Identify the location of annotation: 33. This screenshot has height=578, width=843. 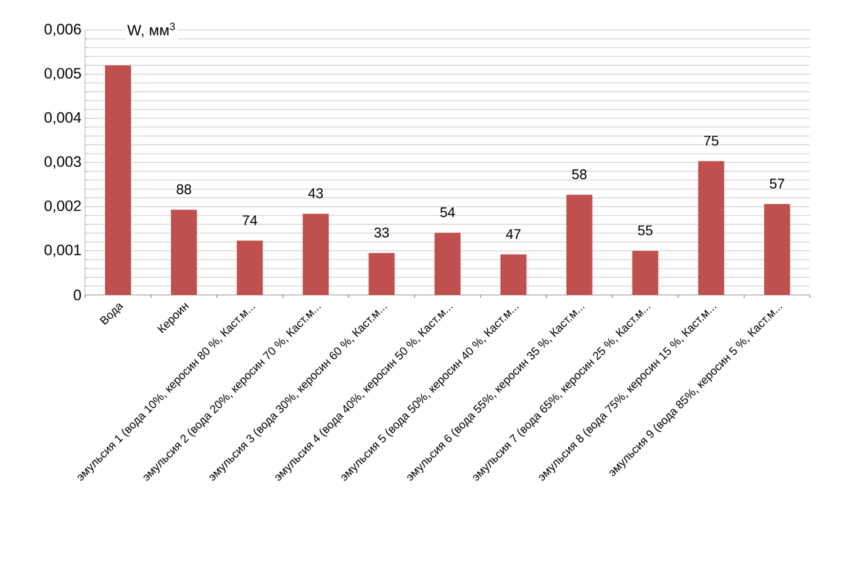
(381, 233).